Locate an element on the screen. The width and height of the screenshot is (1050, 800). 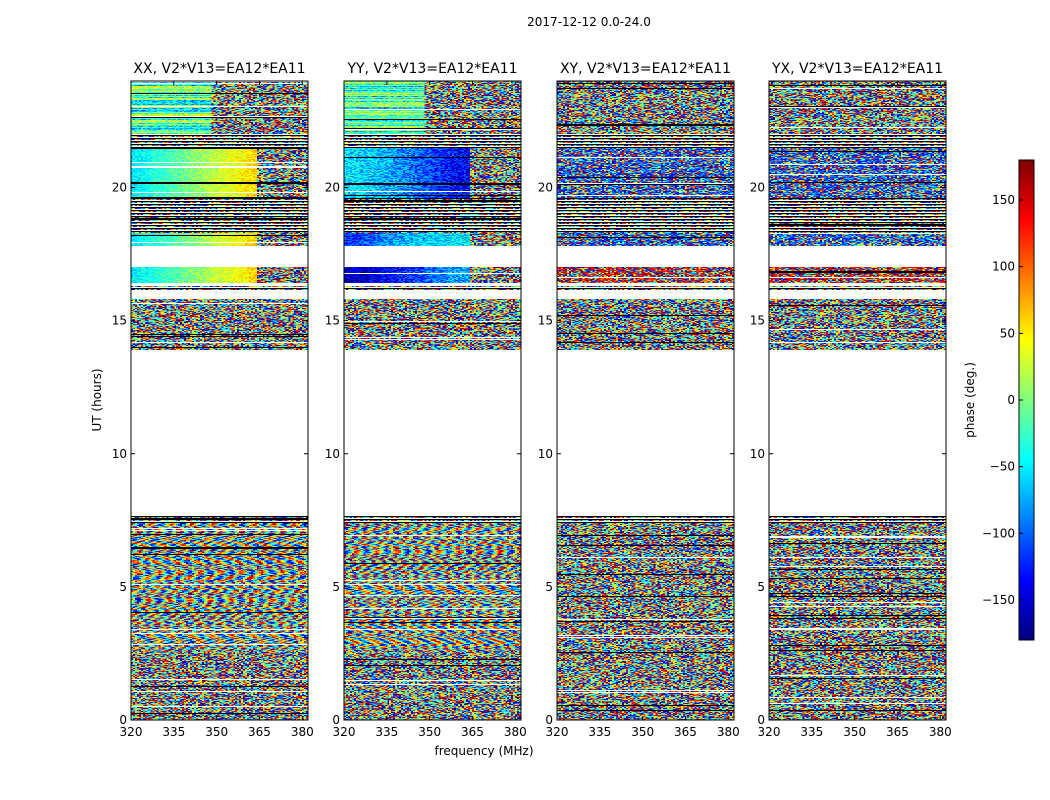
colorbar: −150 −100 −50 0 50 100 150 is located at coordinates (1008, 400).